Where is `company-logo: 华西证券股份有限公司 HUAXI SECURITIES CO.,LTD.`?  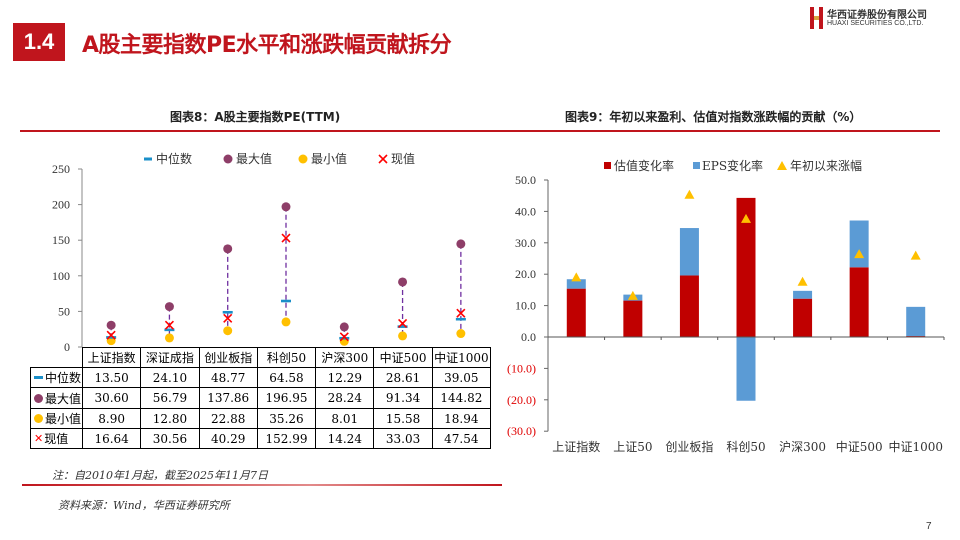
company-logo: 华西证券股份有限公司 HUAXI SECURITIES CO.,LTD. is located at coordinates (880, 19).